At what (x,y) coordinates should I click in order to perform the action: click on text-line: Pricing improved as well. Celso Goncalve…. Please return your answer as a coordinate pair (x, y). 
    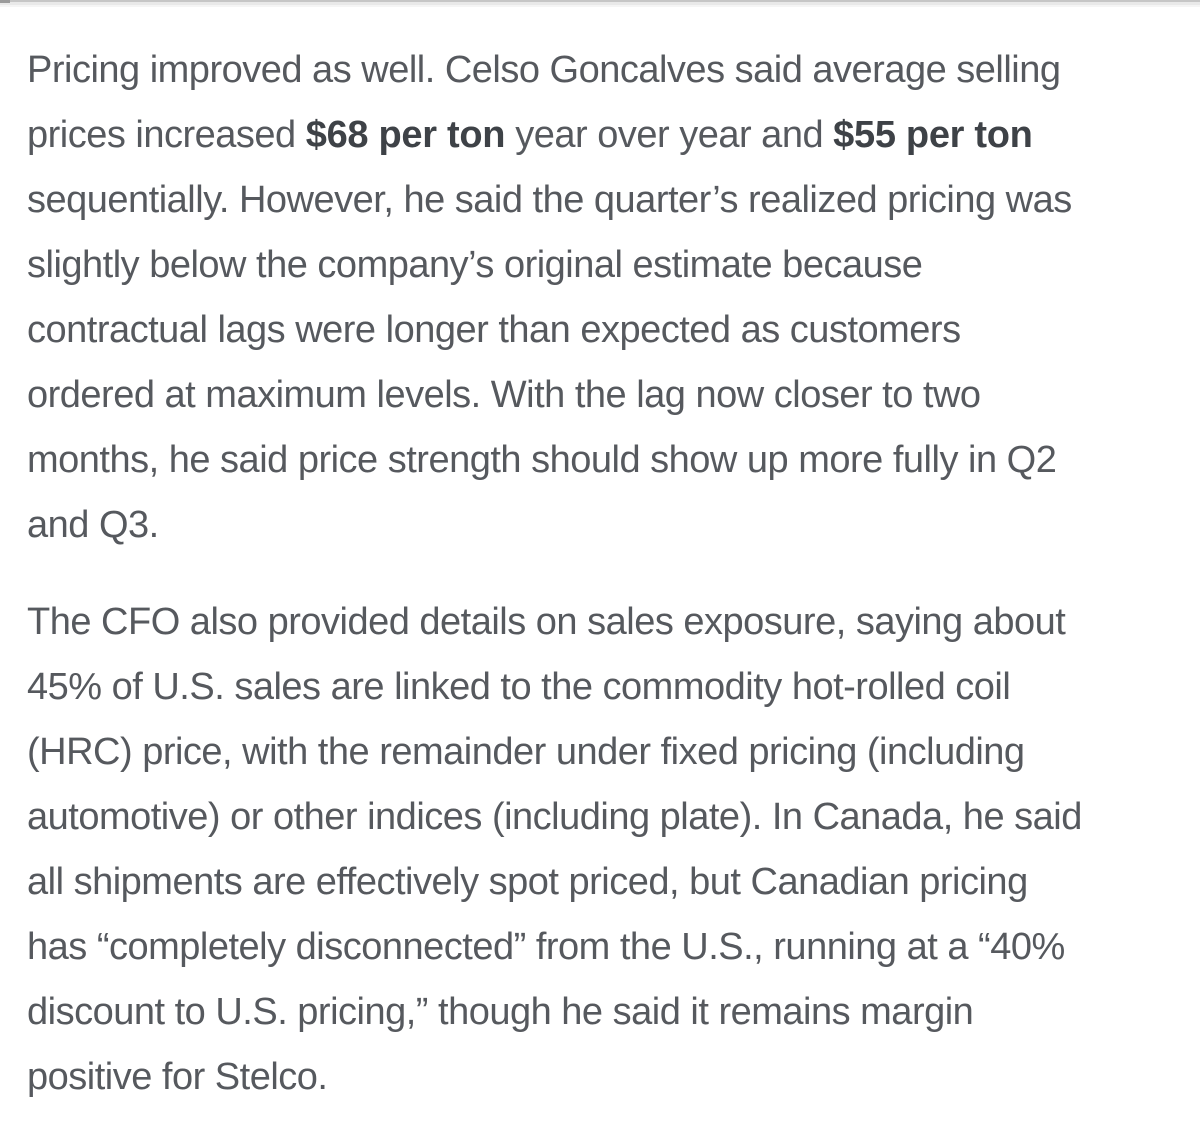
    Looking at the image, I should click on (583, 70).